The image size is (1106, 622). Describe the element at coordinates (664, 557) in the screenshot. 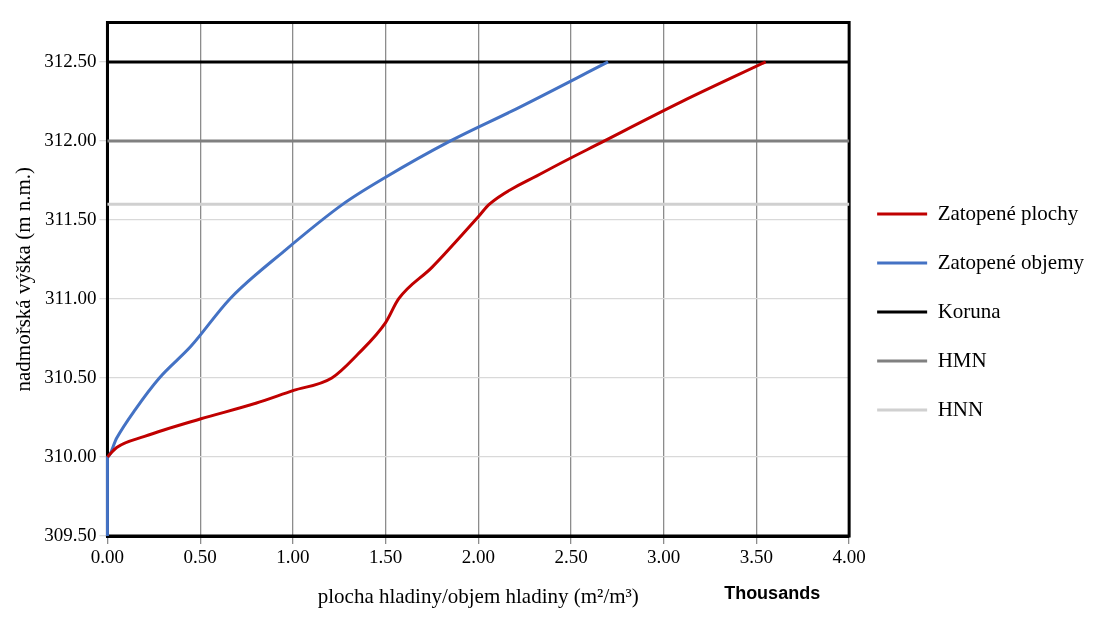

I see `x-tick-label: 3.00` at that location.